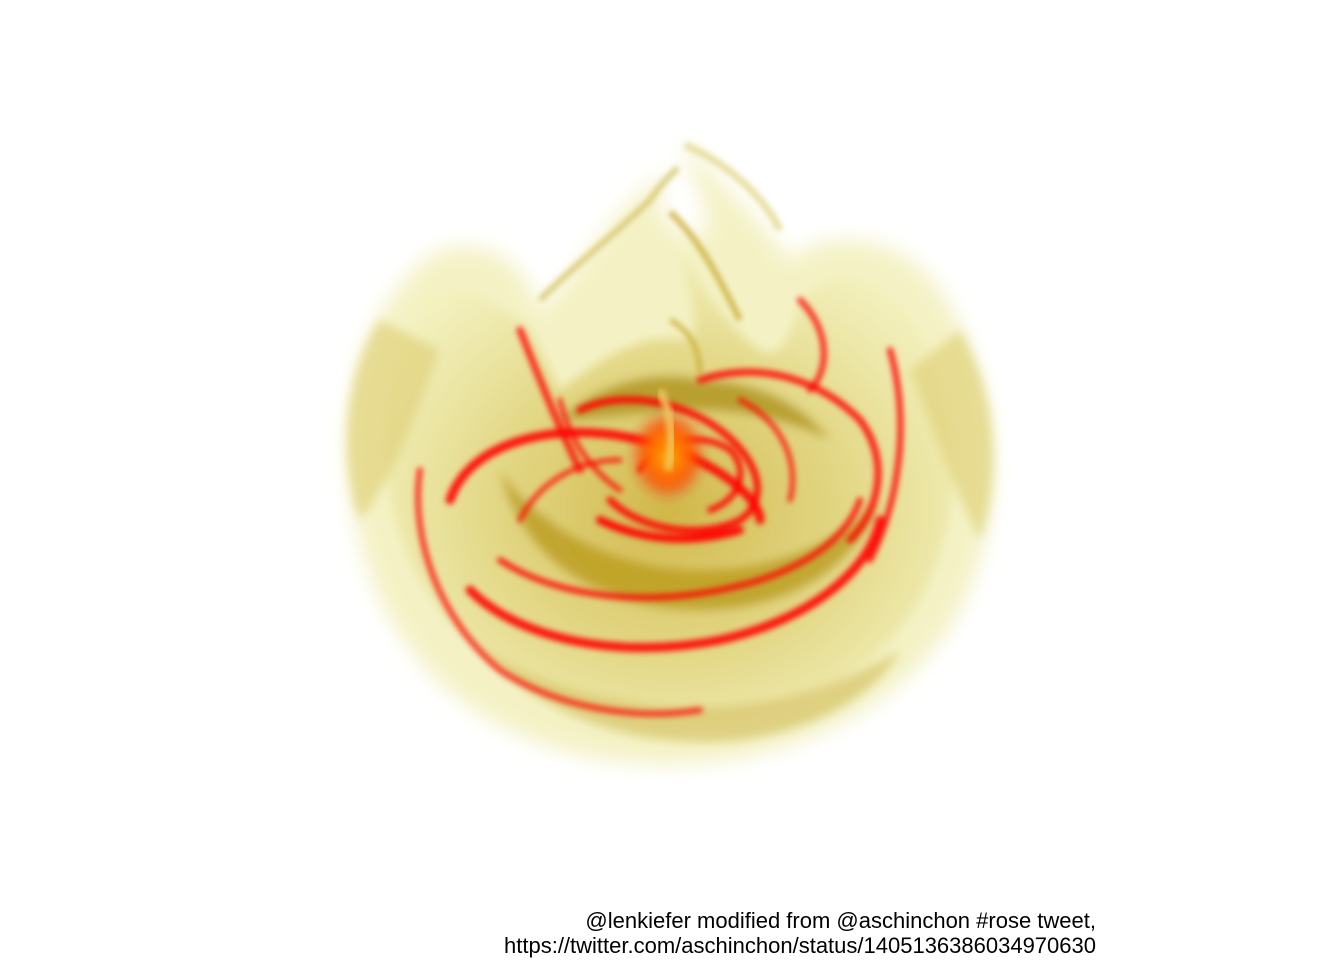 This screenshot has width=1344, height=960. Describe the element at coordinates (660, 258) in the screenshot. I see `petal-tips` at that location.